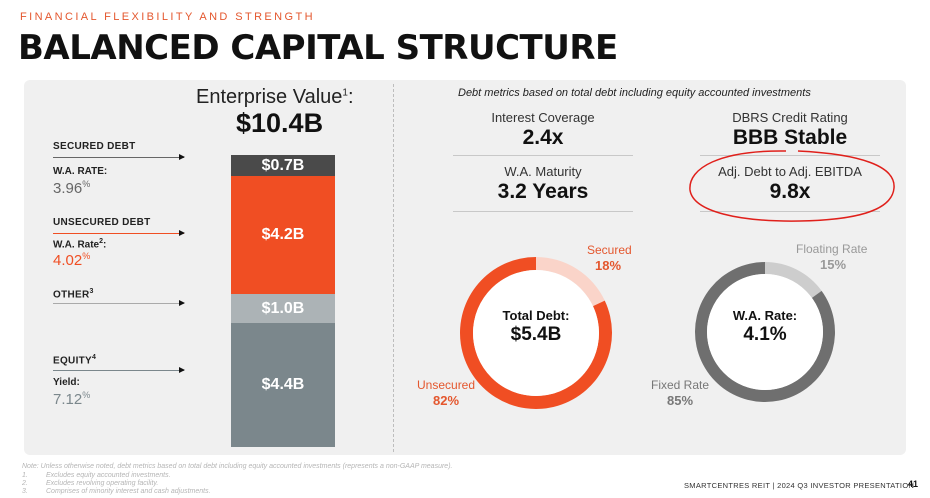 The width and height of the screenshot is (930, 498). I want to click on equity-yield-label: Yield:, so click(66, 382).